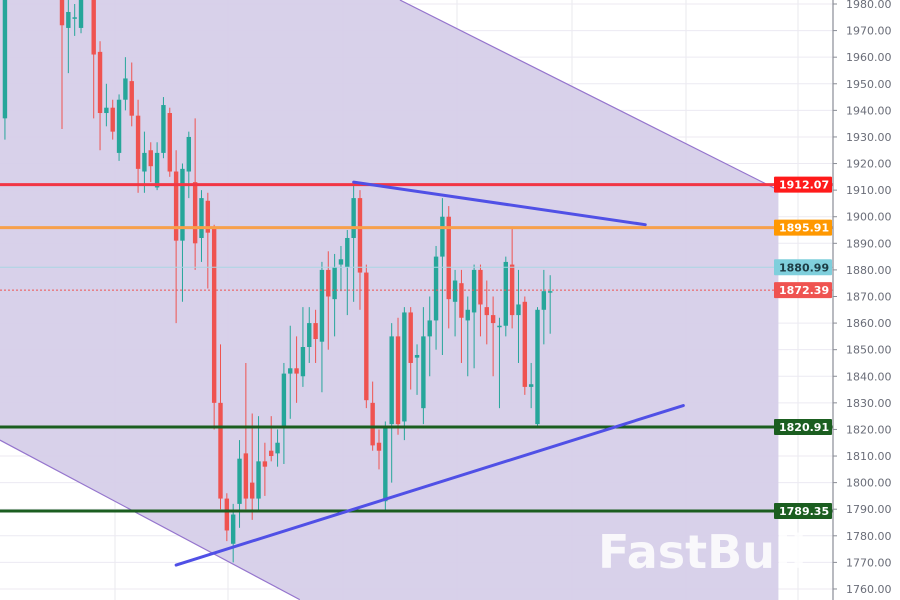 This screenshot has height=600, width=900. I want to click on price-tick-label: 1950.00, so click(869, 84).